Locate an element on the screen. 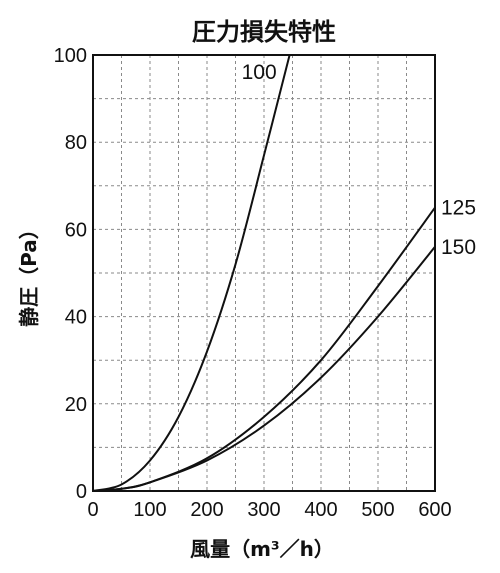  y-tick-label: 80 is located at coordinates (76, 143).